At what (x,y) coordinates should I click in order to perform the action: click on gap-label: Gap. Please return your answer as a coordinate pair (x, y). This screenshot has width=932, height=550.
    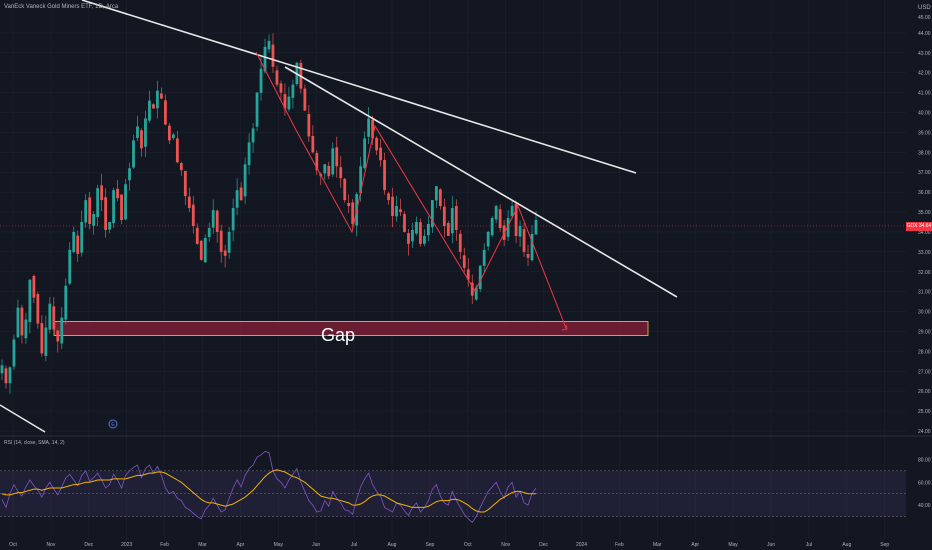
    Looking at the image, I should click on (338, 335).